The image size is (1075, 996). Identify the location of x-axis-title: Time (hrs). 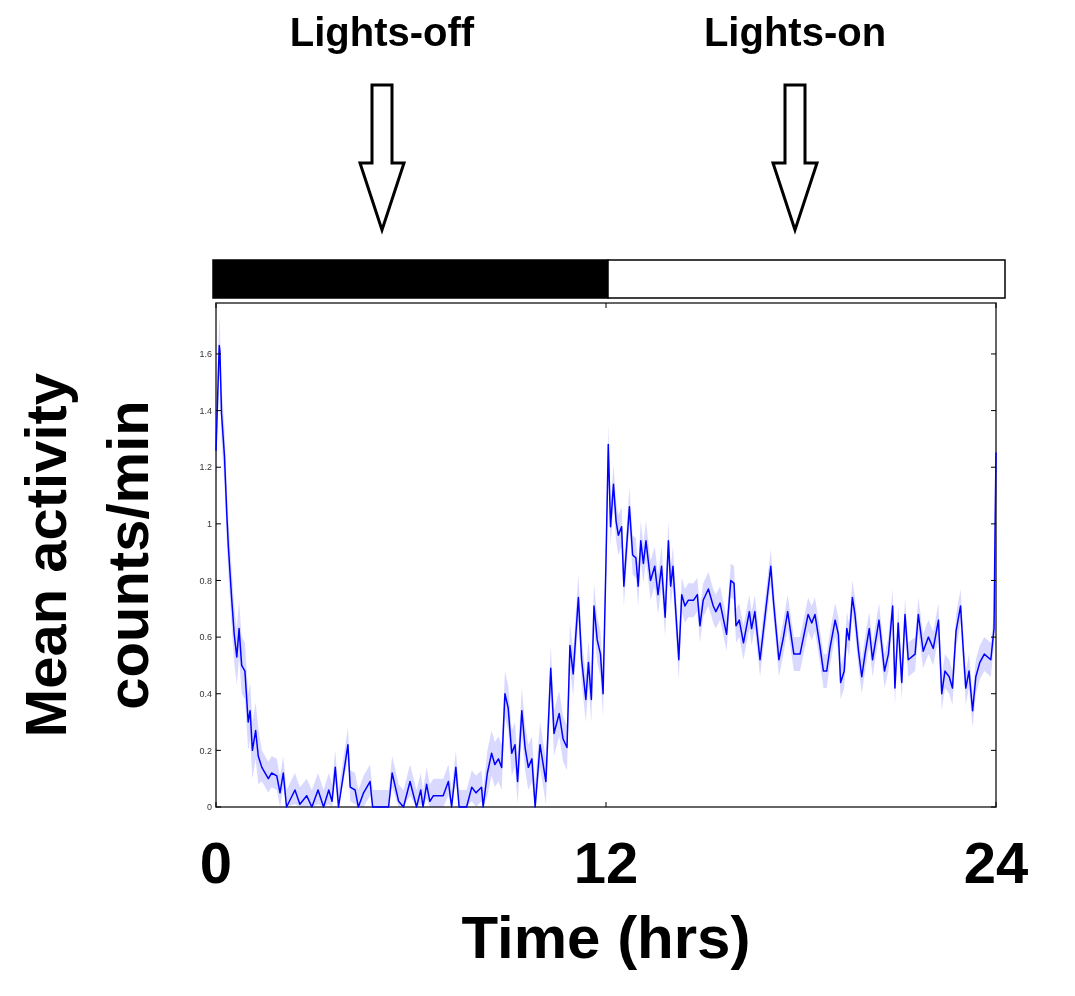
(606, 937).